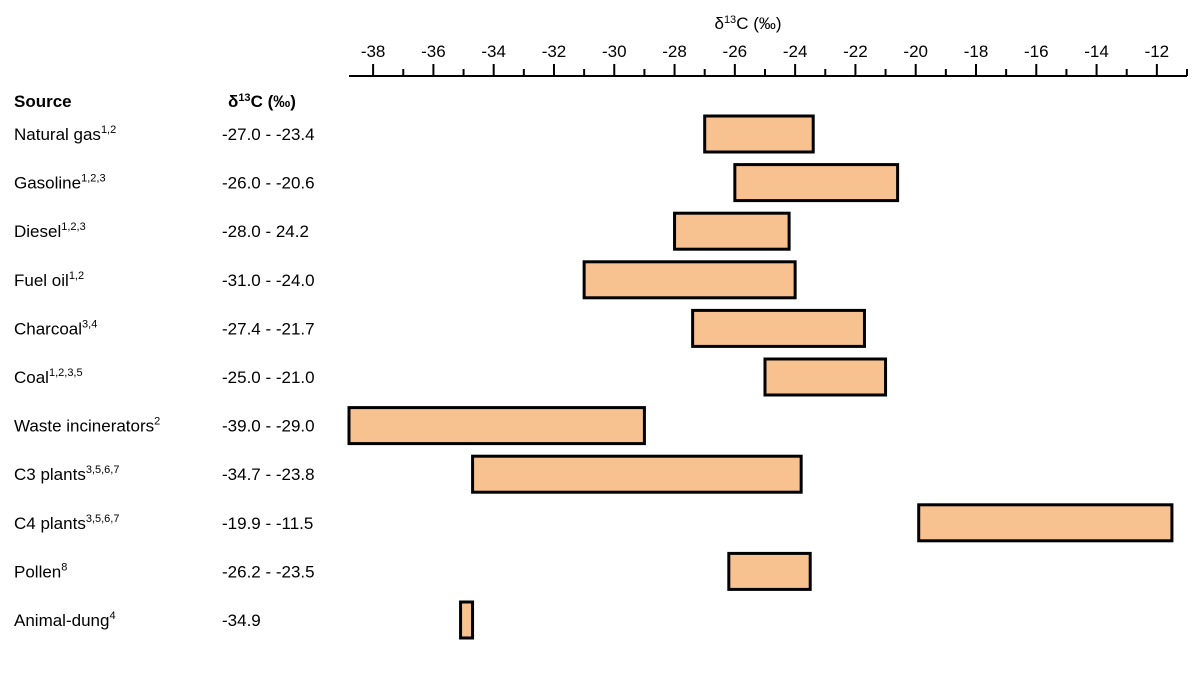 The width and height of the screenshot is (1194, 699). Describe the element at coordinates (268, 426) in the screenshot. I see `range-label: -39.0 - -29.0` at that location.